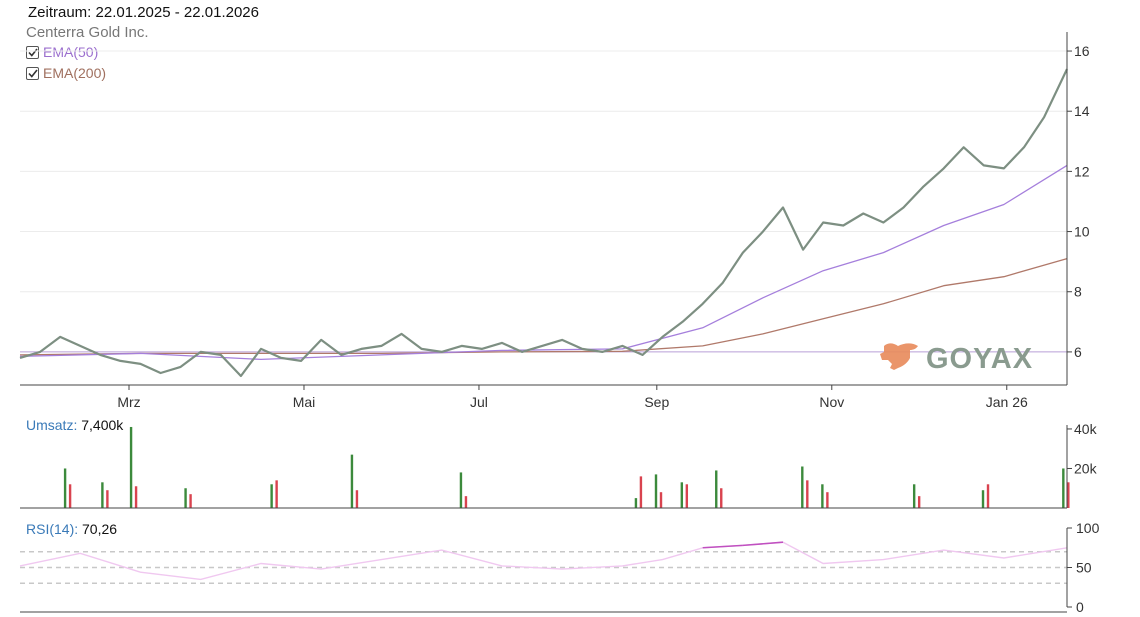 The image size is (1140, 617). Describe the element at coordinates (32, 52) in the screenshot. I see `checkbox-ema50` at that location.